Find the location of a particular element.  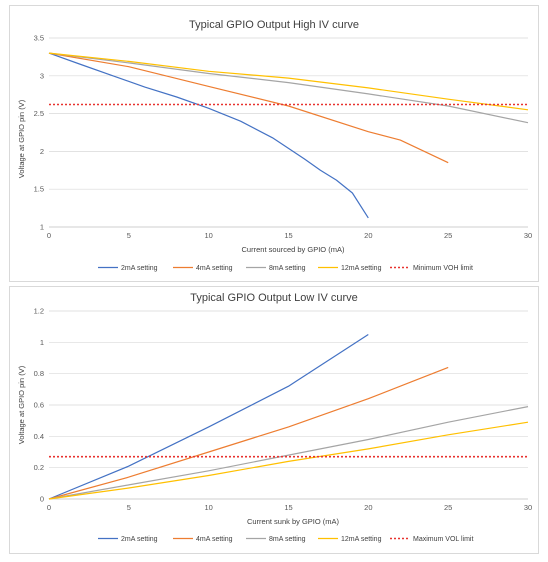

legend-label: Maximum VOL limit is located at coordinates (443, 539).